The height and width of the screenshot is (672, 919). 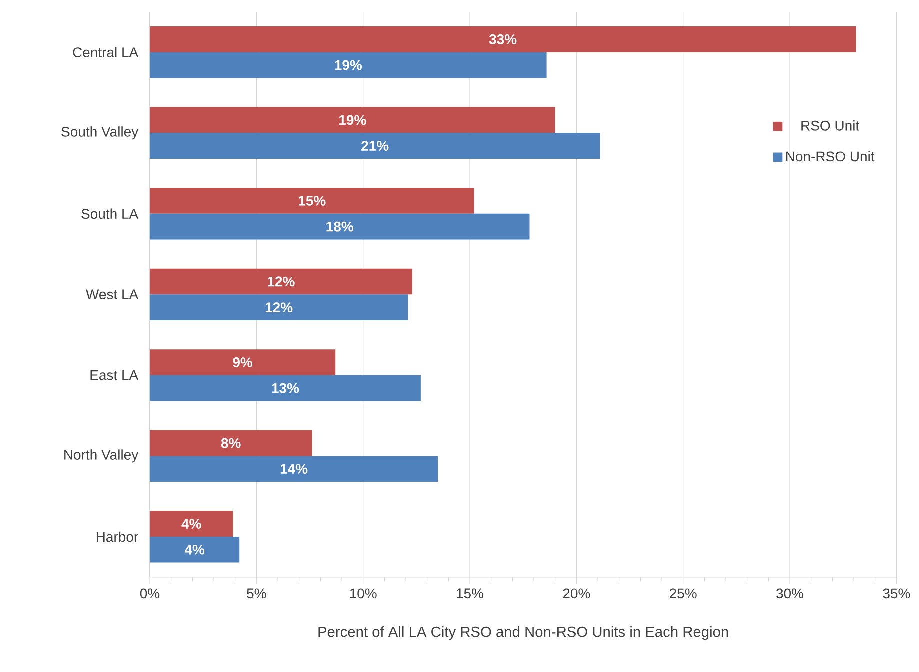 I want to click on data-label: 15%, so click(x=312, y=201).